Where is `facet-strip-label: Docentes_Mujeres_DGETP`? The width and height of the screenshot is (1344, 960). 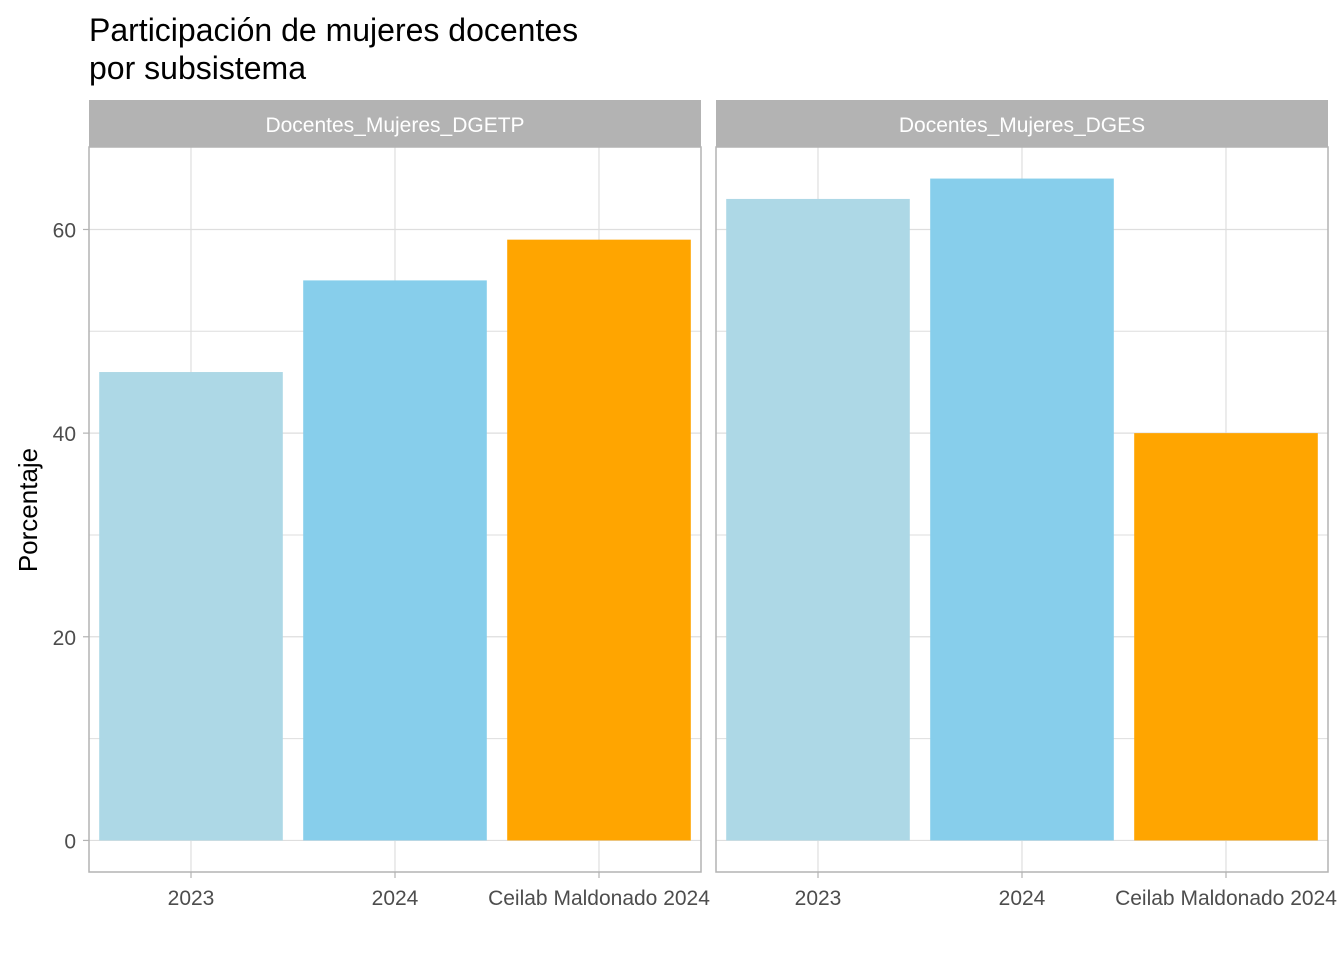
facet-strip-label: Docentes_Mujeres_DGETP is located at coordinates (394, 125).